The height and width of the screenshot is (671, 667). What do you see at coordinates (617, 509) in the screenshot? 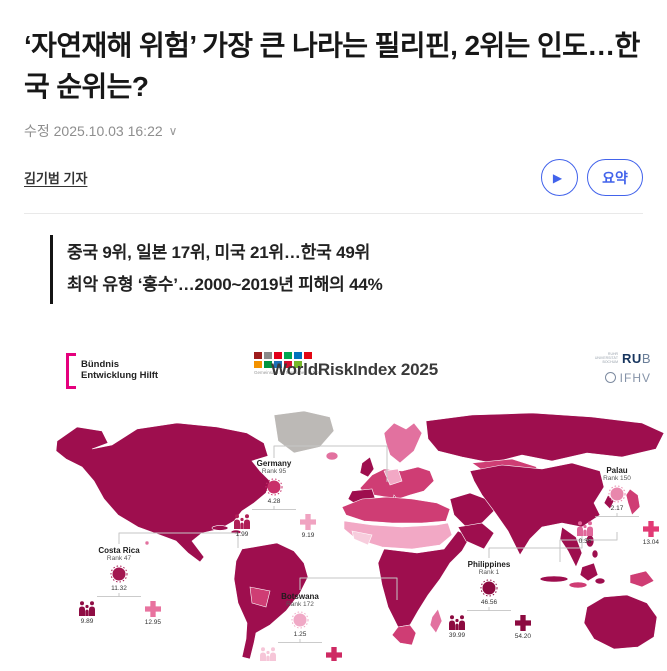
I see `wri-score-value: 2.17` at bounding box center [617, 509].